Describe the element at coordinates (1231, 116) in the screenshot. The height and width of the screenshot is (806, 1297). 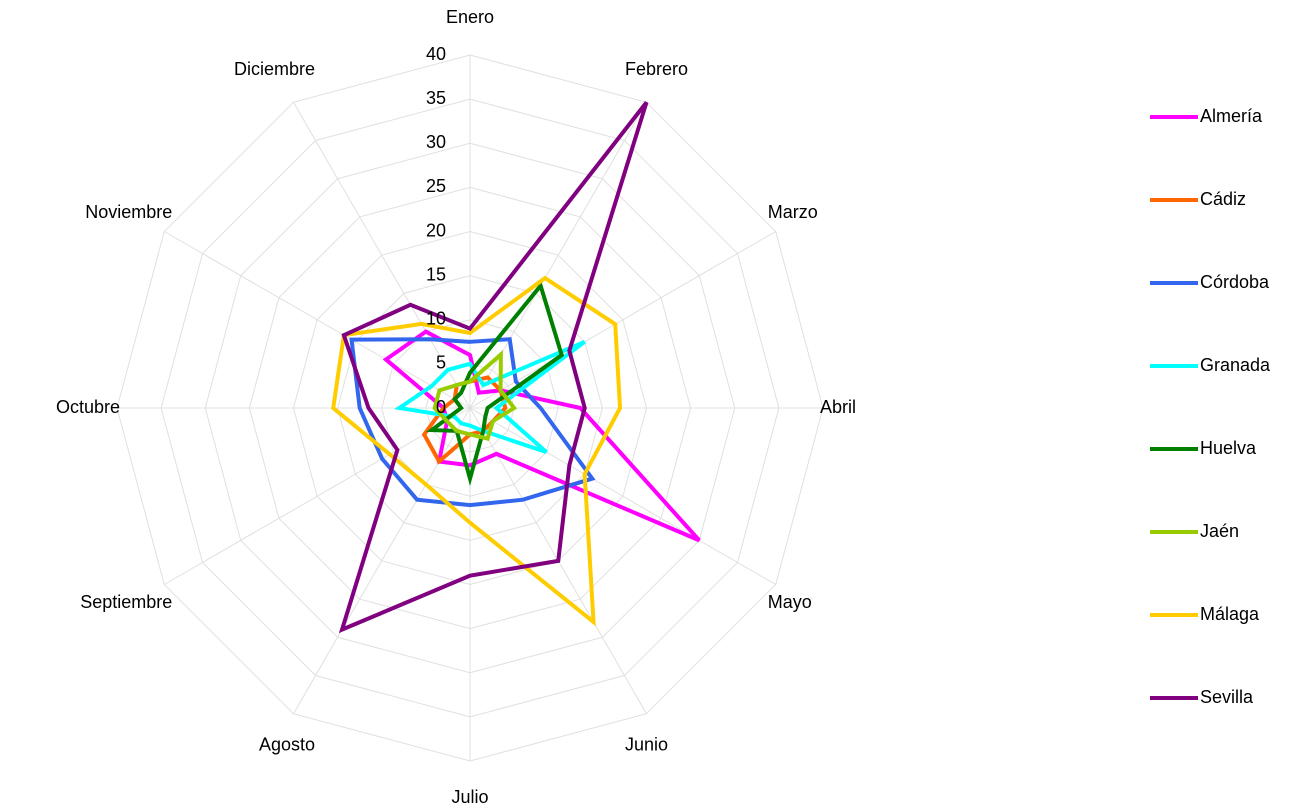
I see `legend-label: Almería` at that location.